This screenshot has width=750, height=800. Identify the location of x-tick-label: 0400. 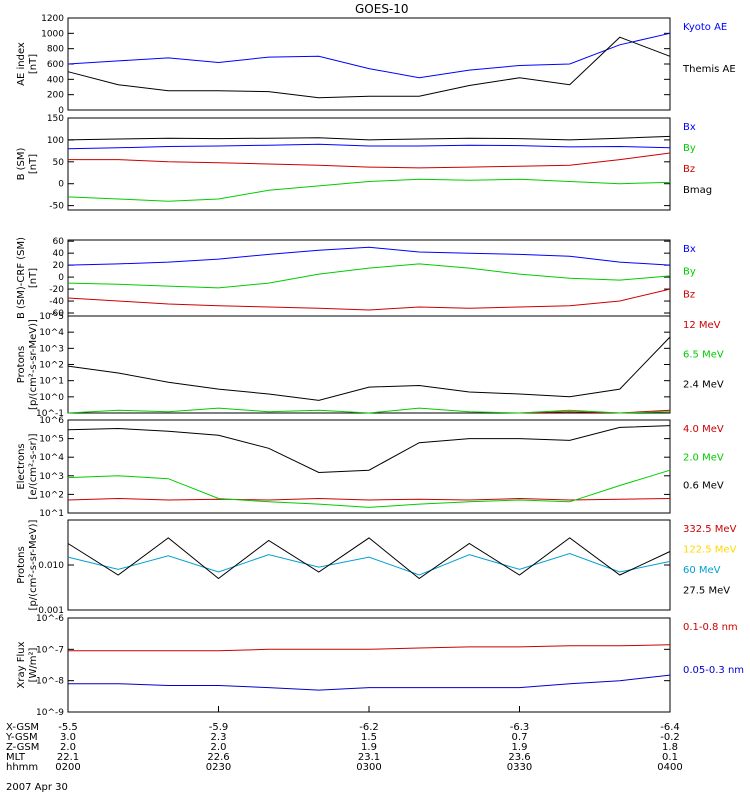
(669, 767).